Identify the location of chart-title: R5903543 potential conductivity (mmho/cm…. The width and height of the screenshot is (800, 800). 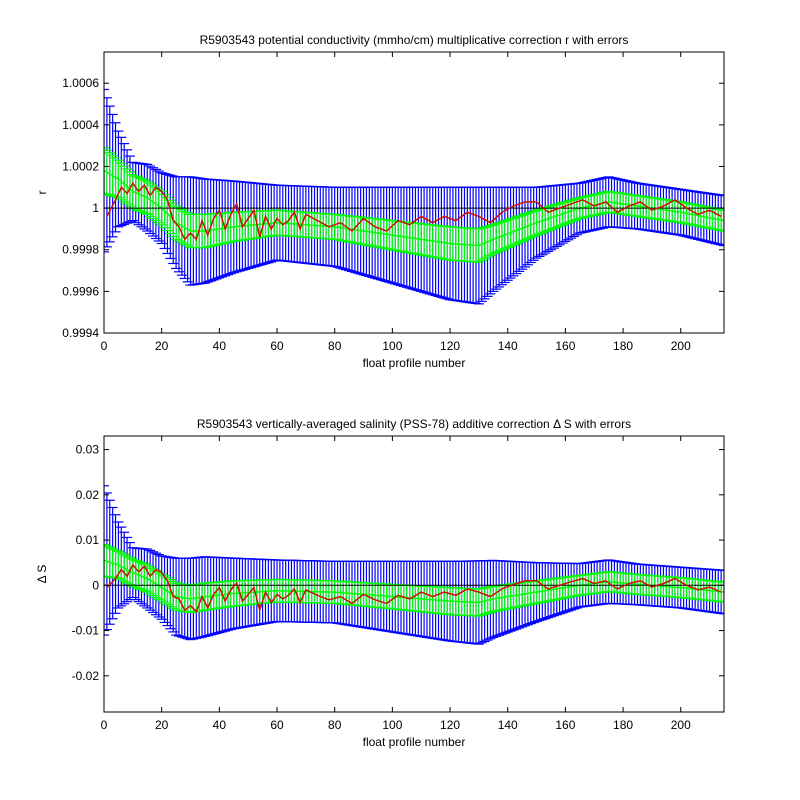
(414, 40).